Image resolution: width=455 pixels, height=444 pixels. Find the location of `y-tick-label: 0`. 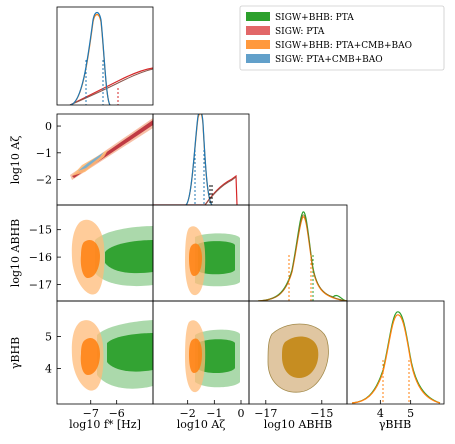

y-tick-label: 0 is located at coordinates (48, 126).